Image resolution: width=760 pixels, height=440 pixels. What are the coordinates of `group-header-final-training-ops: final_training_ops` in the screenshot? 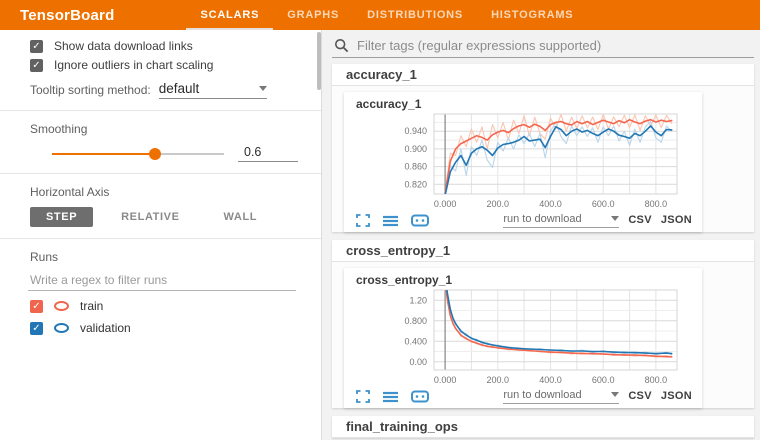 It's located at (543, 427).